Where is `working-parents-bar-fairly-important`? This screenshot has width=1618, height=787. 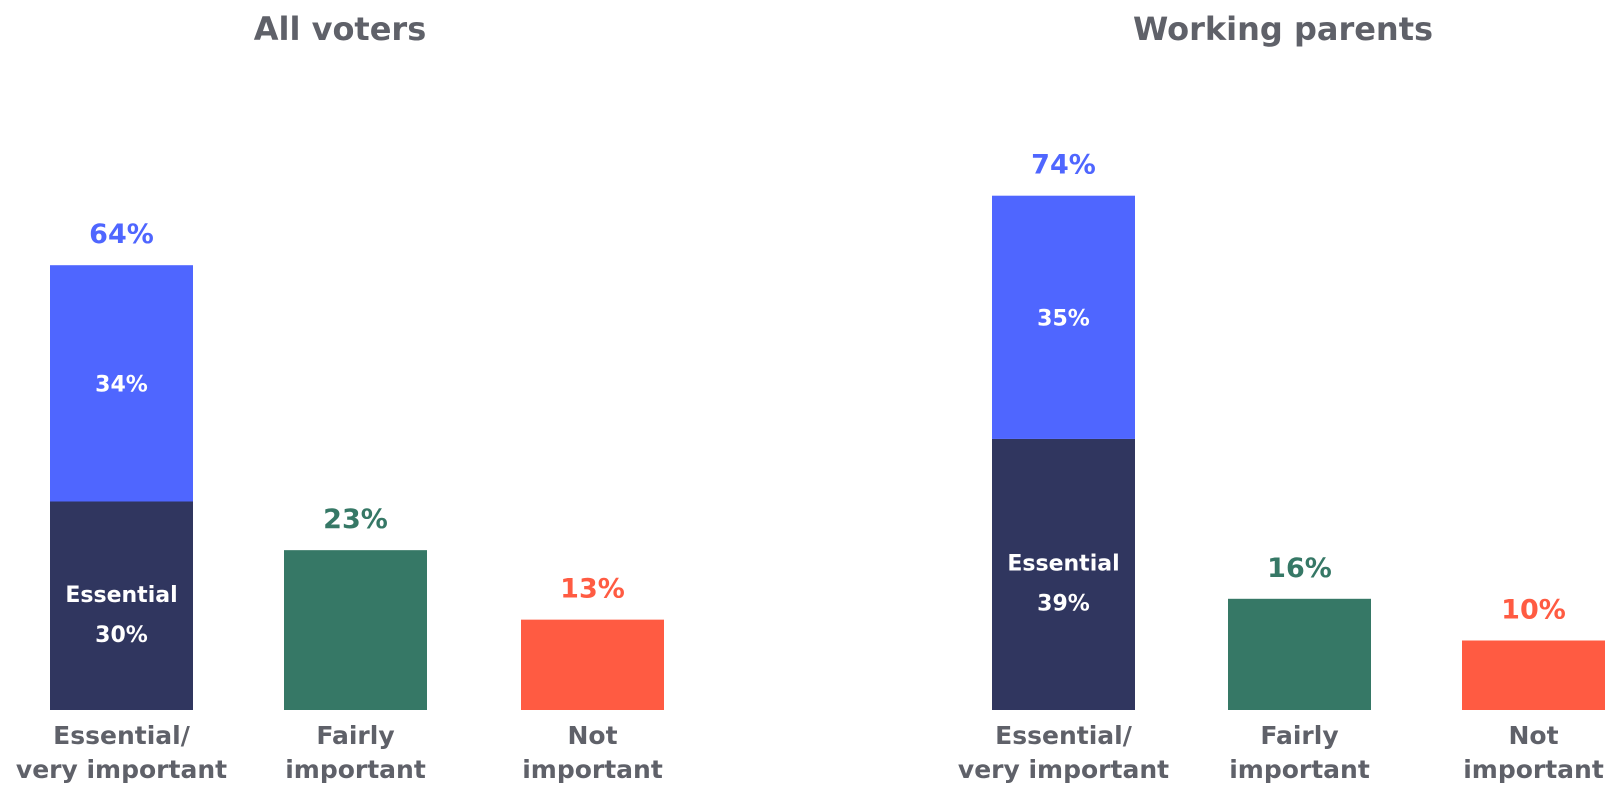
working-parents-bar-fairly-important is located at coordinates (1299, 654).